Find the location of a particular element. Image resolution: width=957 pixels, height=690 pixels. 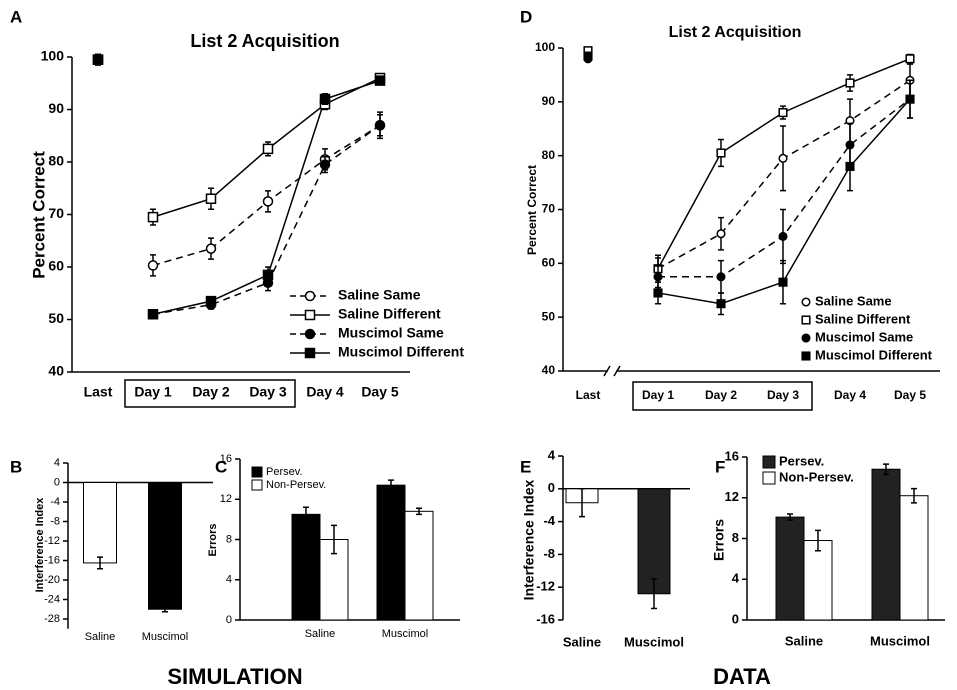

y-tick-label: -4 is located at coordinates (55, 502).